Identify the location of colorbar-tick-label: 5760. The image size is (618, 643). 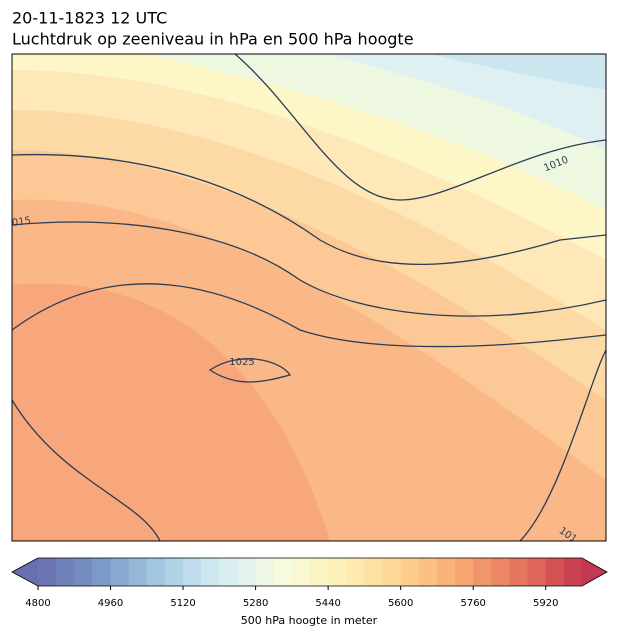
(472, 603).